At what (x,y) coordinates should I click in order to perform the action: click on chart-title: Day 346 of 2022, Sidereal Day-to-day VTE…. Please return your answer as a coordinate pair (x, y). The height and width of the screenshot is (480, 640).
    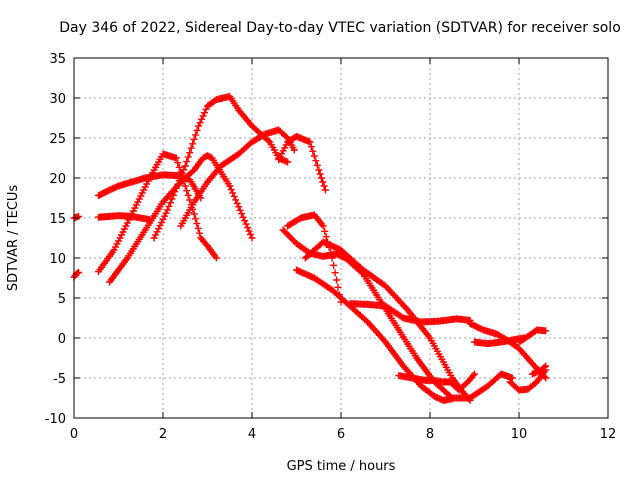
    Looking at the image, I should click on (340, 28).